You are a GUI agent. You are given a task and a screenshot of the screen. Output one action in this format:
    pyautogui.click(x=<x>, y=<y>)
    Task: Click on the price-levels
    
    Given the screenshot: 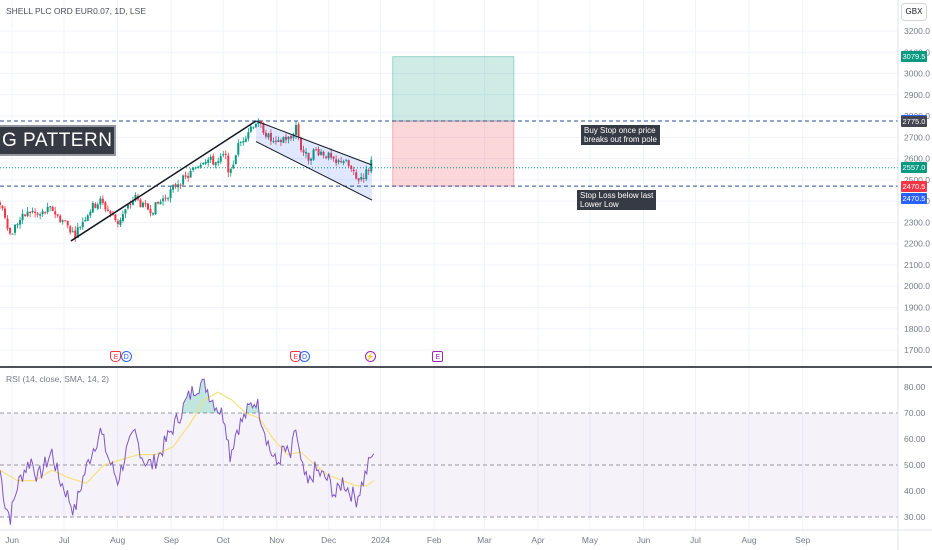 What is the action you would take?
    pyautogui.click(x=449, y=153)
    